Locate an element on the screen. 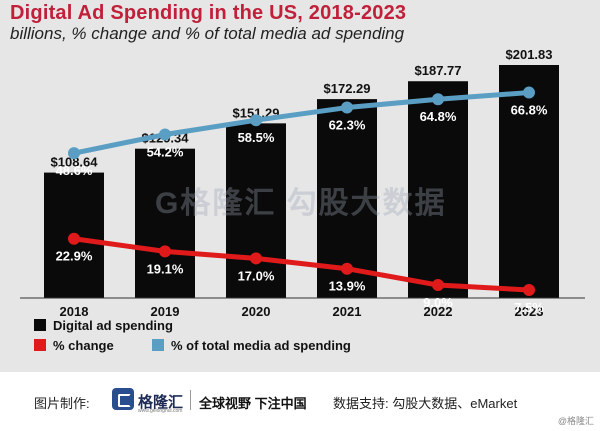 This screenshot has width=600, height=431. series-data-label: 17.0% is located at coordinates (256, 275).